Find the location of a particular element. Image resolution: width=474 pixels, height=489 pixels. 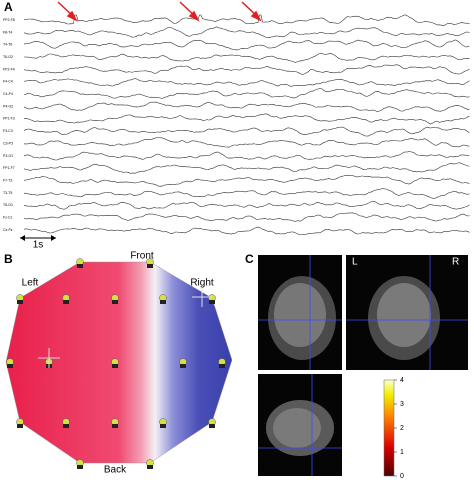

channel-label: T5-O1 is located at coordinates (8, 205).